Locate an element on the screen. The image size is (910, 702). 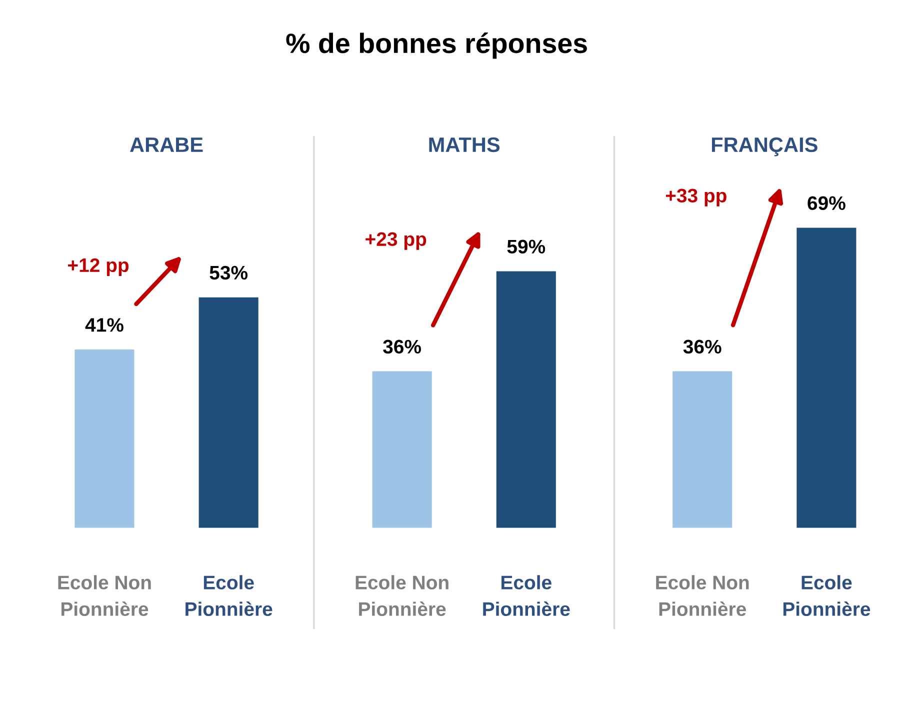
chart-title: ARABE is located at coordinates (166, 145).